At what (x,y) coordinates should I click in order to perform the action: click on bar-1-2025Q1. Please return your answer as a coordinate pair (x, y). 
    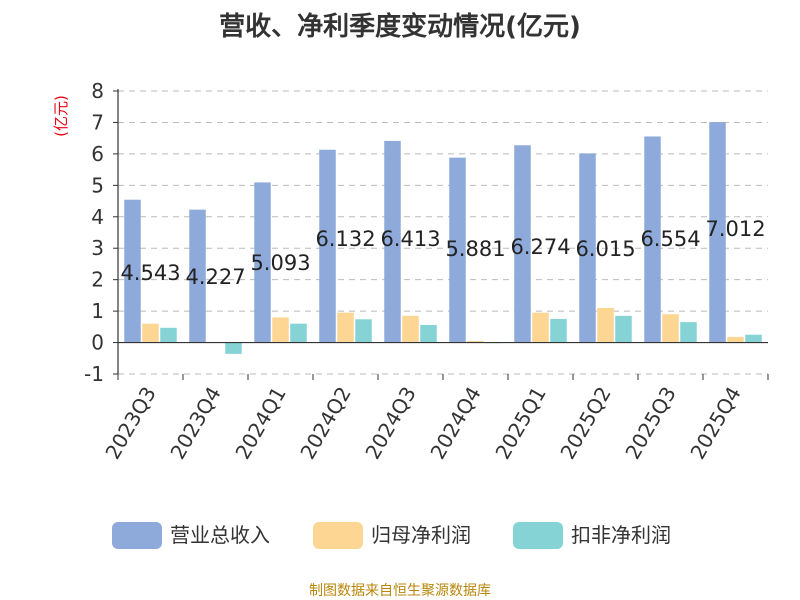
    Looking at the image, I should click on (540, 327).